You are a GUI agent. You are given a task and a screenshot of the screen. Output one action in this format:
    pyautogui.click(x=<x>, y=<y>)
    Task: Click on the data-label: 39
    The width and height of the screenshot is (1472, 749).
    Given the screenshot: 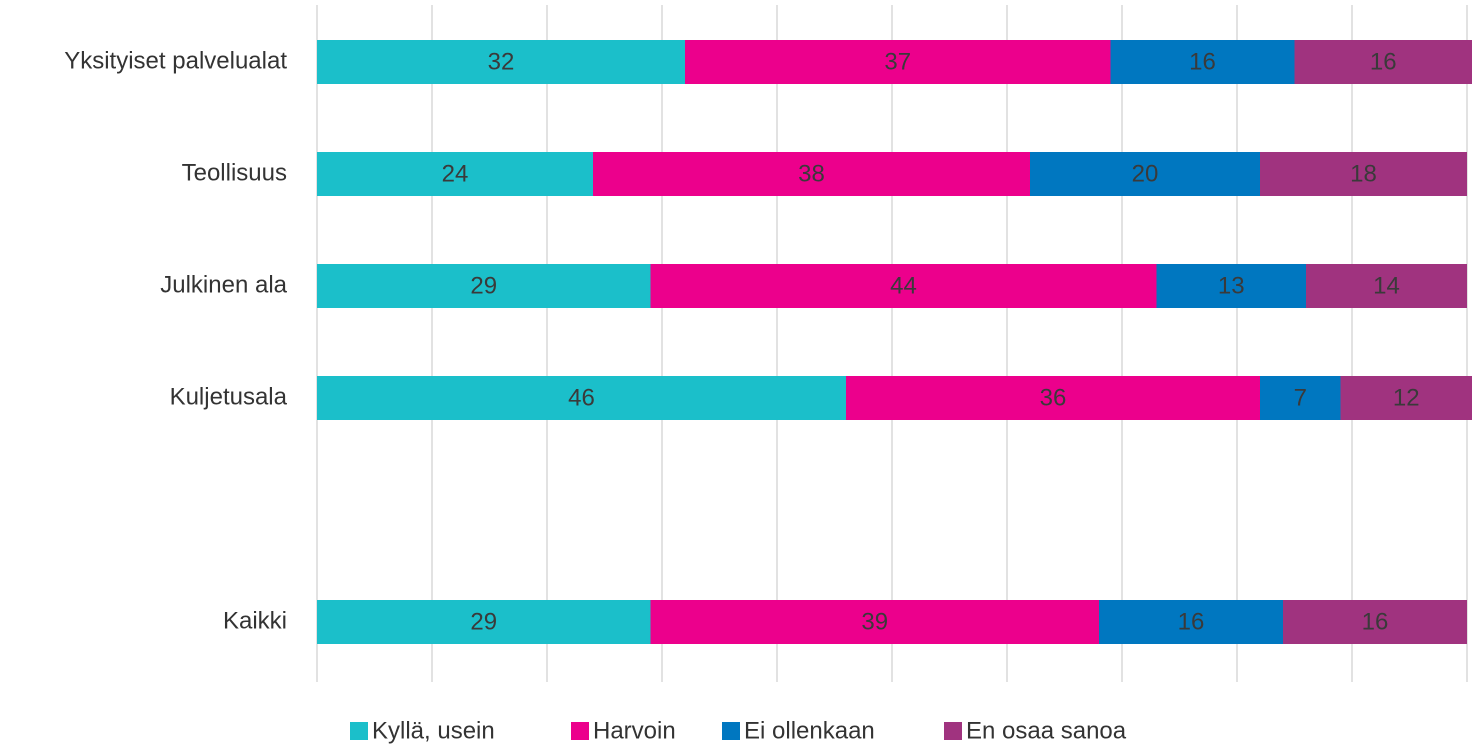 What is the action you would take?
    pyautogui.click(x=874, y=621)
    